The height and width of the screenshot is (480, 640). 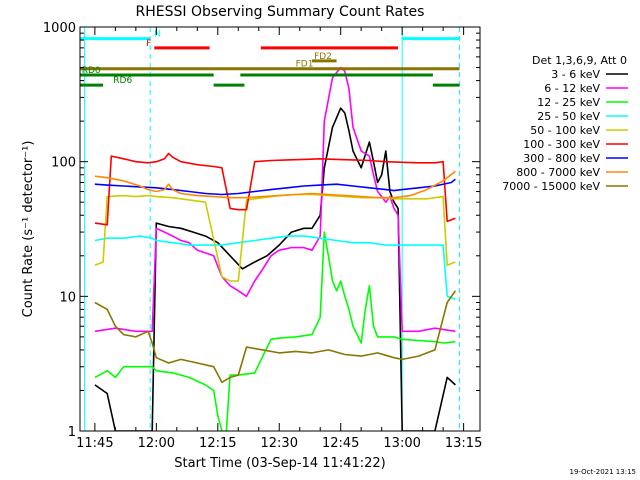 I want to click on legend-label: 7000 - 15000 keV, so click(x=551, y=186).